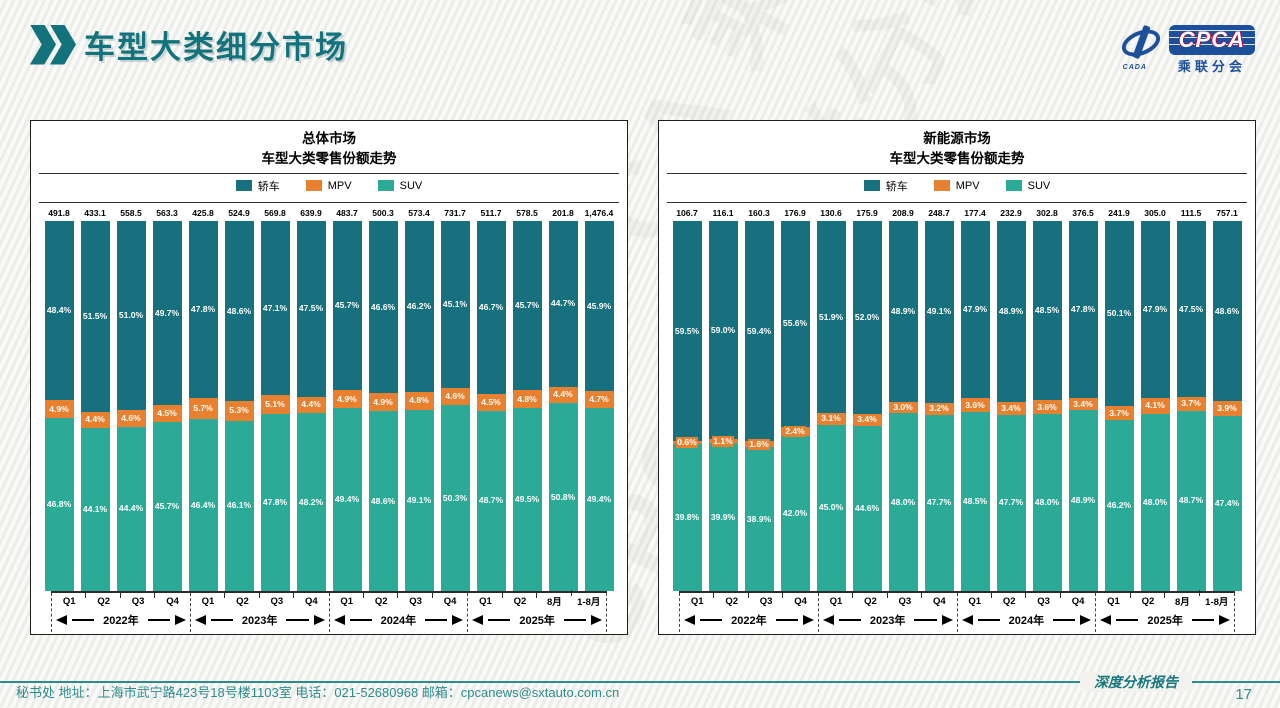 The height and width of the screenshot is (708, 1280). Describe the element at coordinates (131, 213) in the screenshot. I see `bar-total-label: 558.5` at that location.